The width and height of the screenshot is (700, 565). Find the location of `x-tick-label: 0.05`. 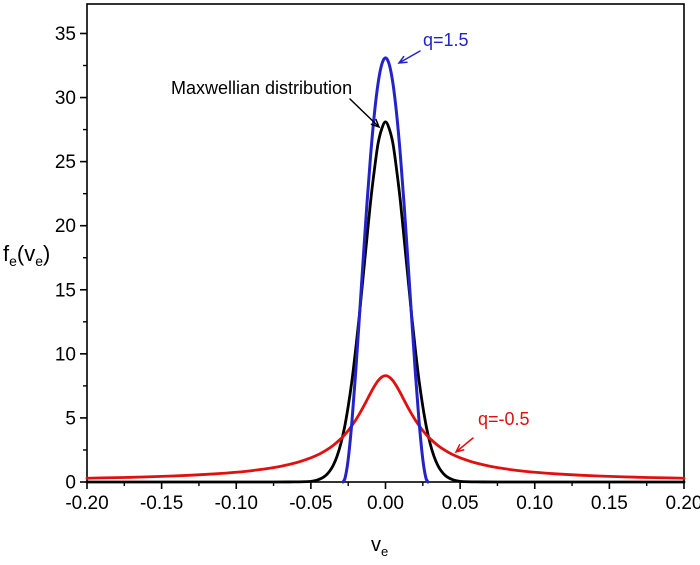

x-tick-label: 0.05 is located at coordinates (460, 503).